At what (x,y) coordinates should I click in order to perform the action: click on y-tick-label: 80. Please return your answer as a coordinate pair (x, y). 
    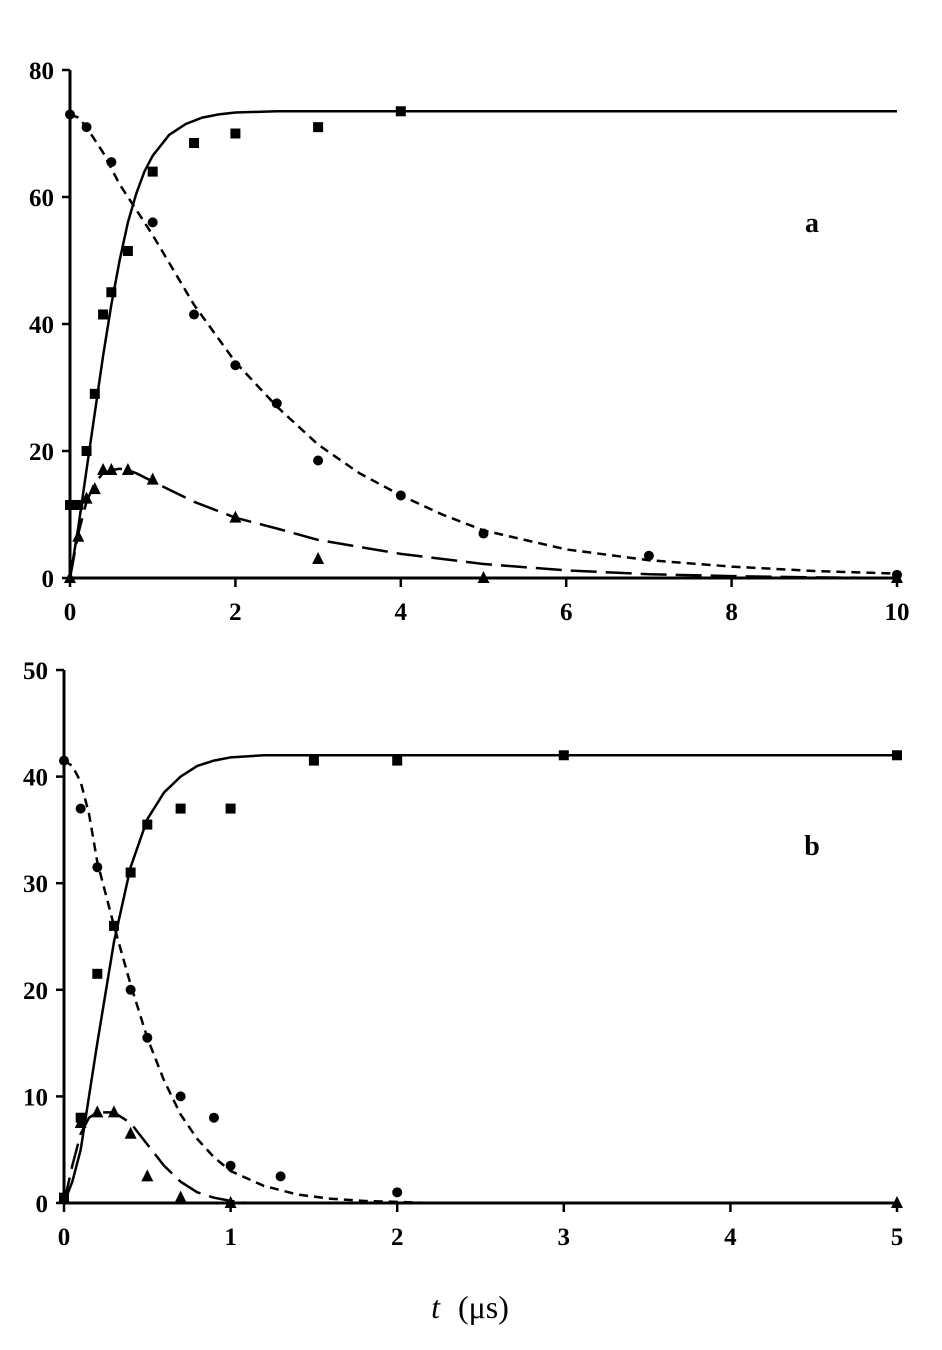
    Looking at the image, I should click on (41, 71).